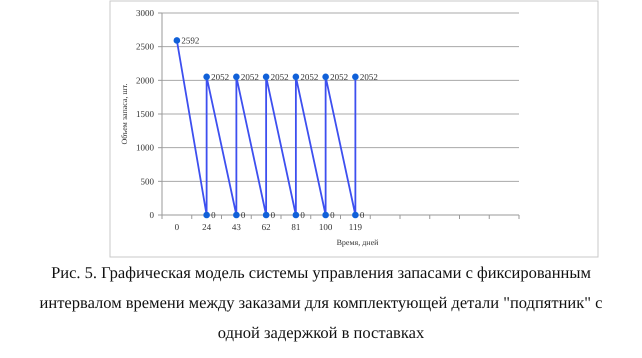  What do you see at coordinates (207, 227) in the screenshot?
I see `x-tick-label: 24` at bounding box center [207, 227].